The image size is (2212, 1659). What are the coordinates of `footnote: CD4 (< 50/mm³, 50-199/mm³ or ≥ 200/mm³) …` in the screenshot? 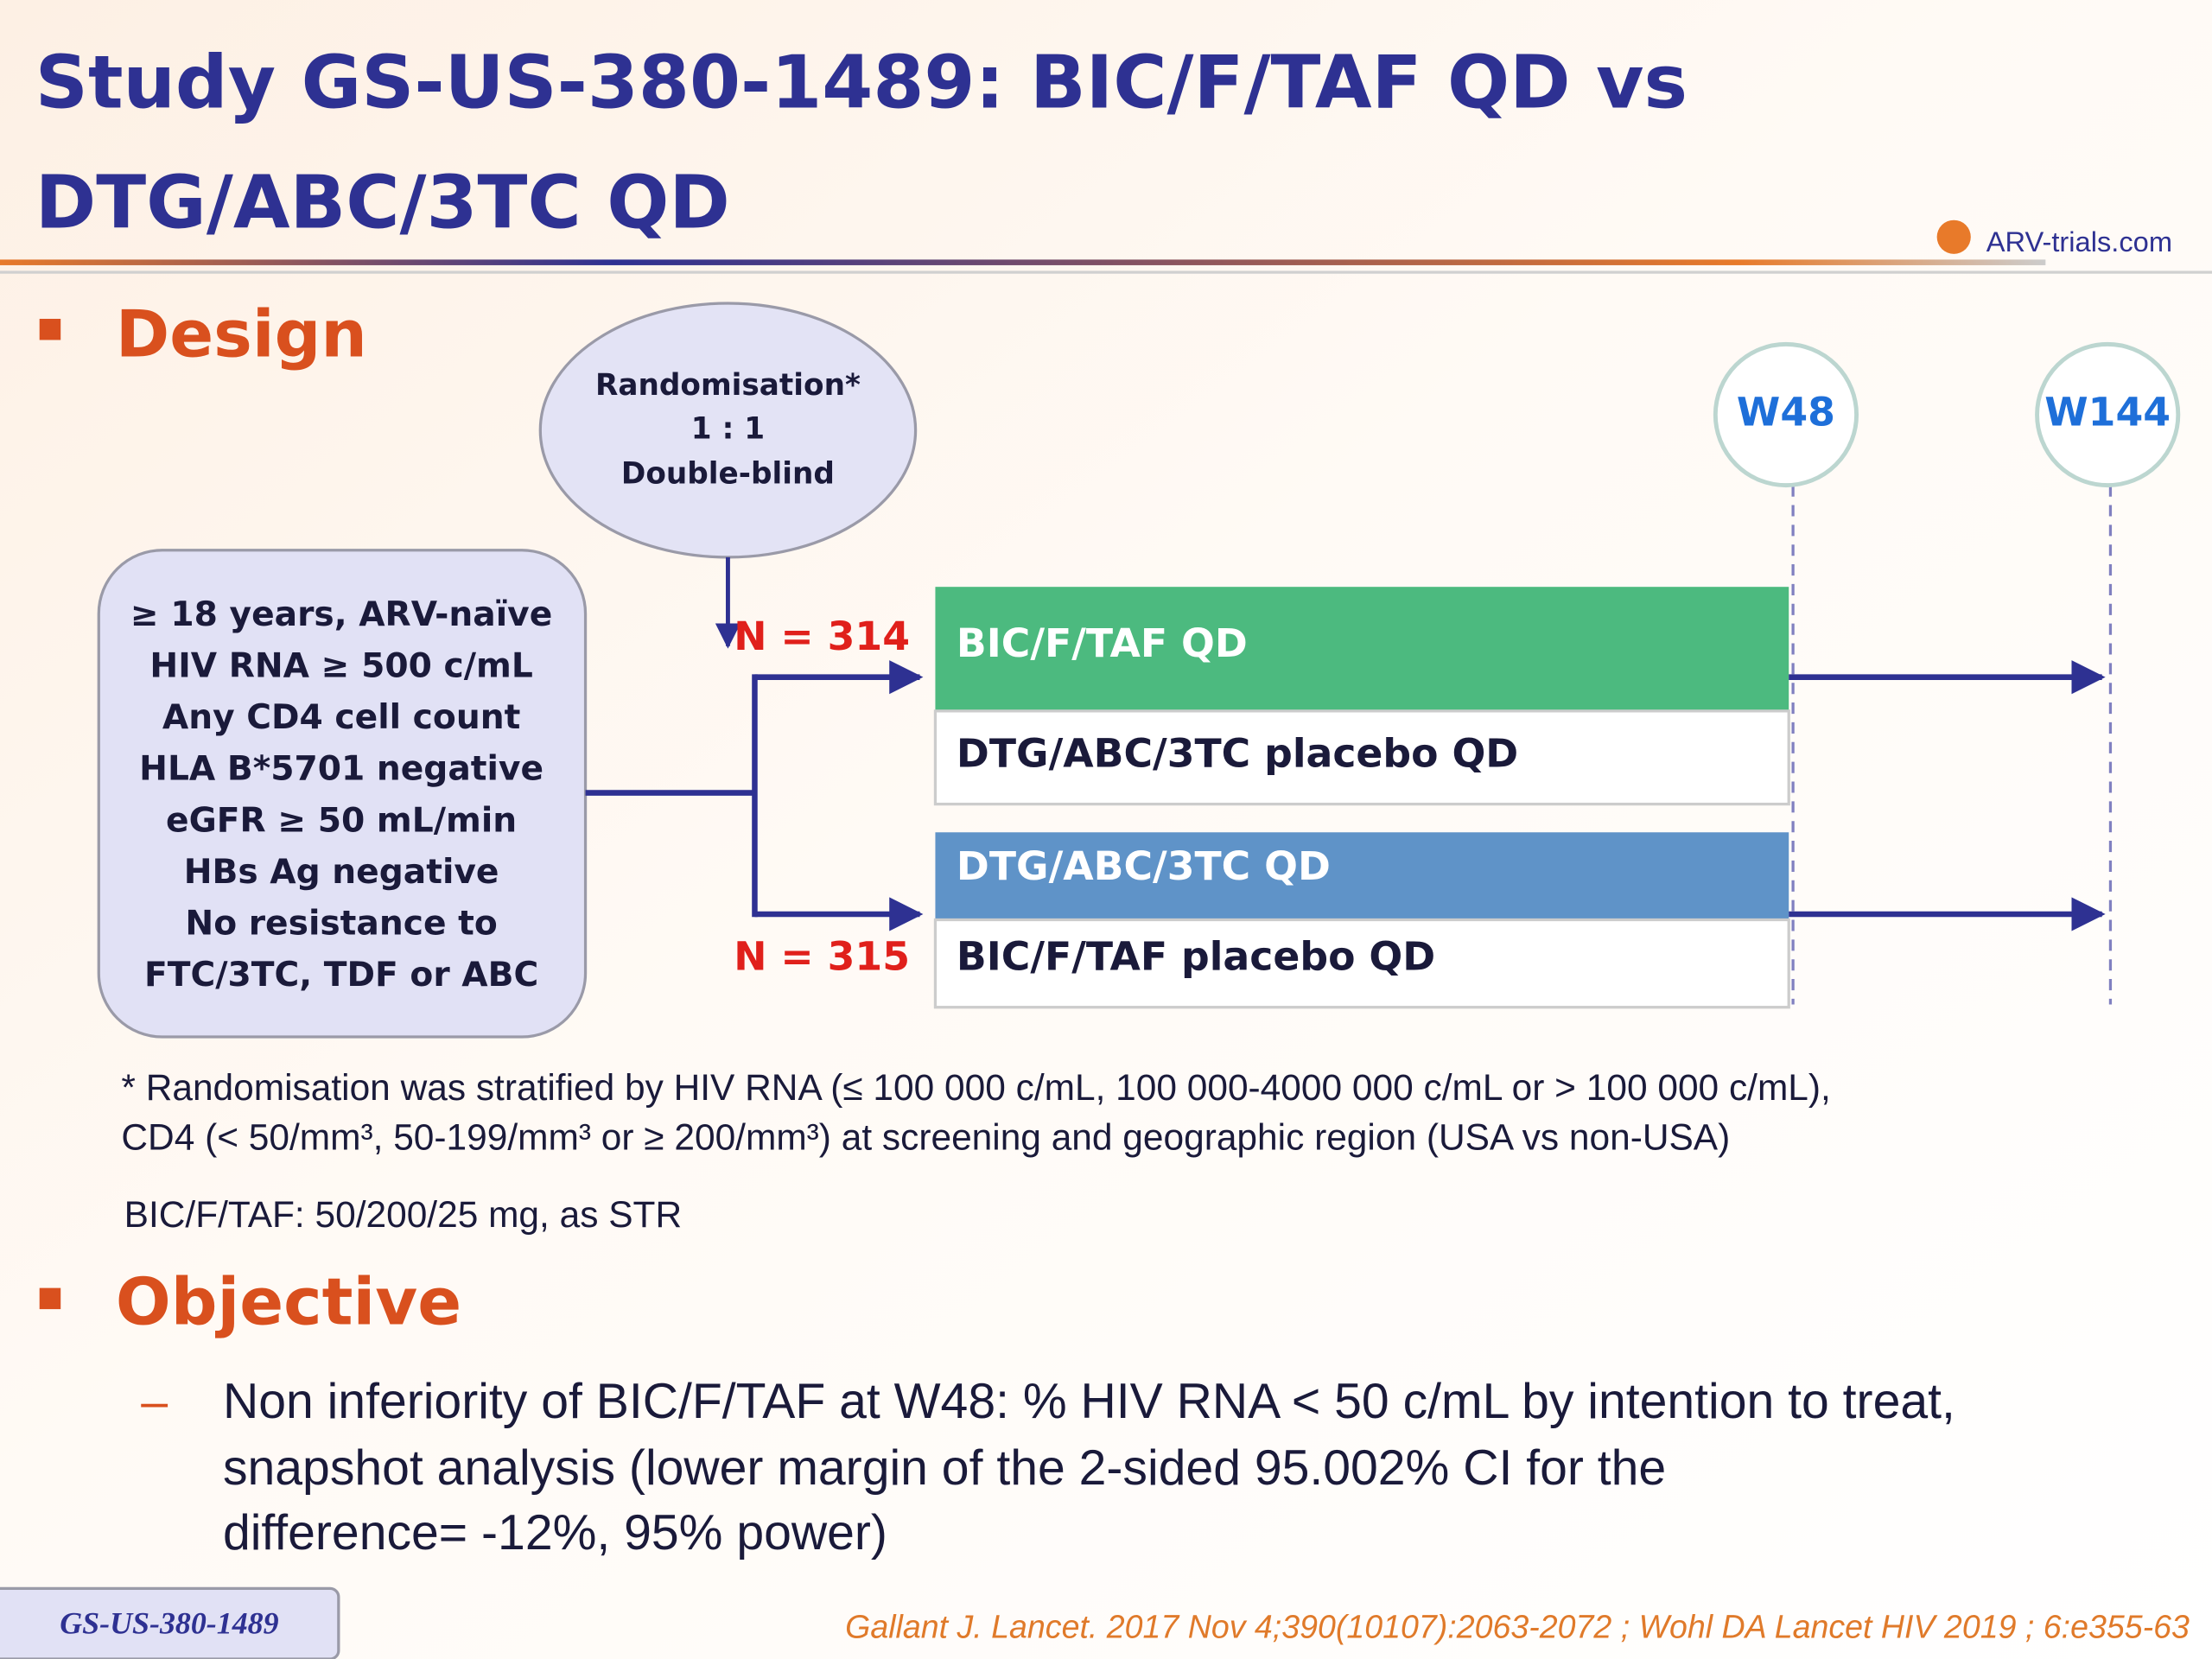 It's located at (925, 1136).